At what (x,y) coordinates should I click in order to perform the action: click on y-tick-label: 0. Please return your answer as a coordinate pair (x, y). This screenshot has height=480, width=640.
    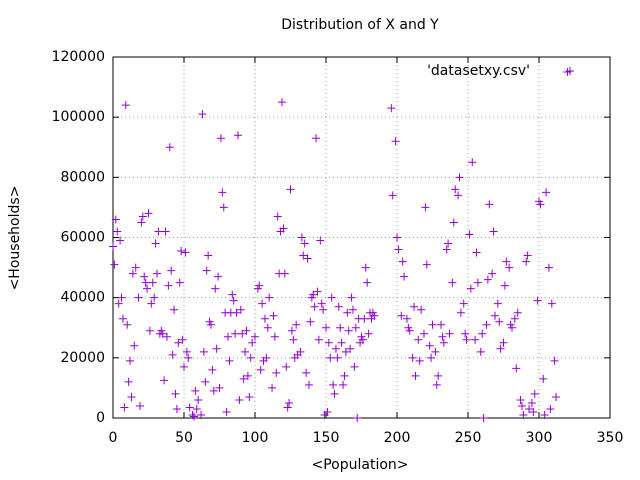
    Looking at the image, I should click on (100, 418).